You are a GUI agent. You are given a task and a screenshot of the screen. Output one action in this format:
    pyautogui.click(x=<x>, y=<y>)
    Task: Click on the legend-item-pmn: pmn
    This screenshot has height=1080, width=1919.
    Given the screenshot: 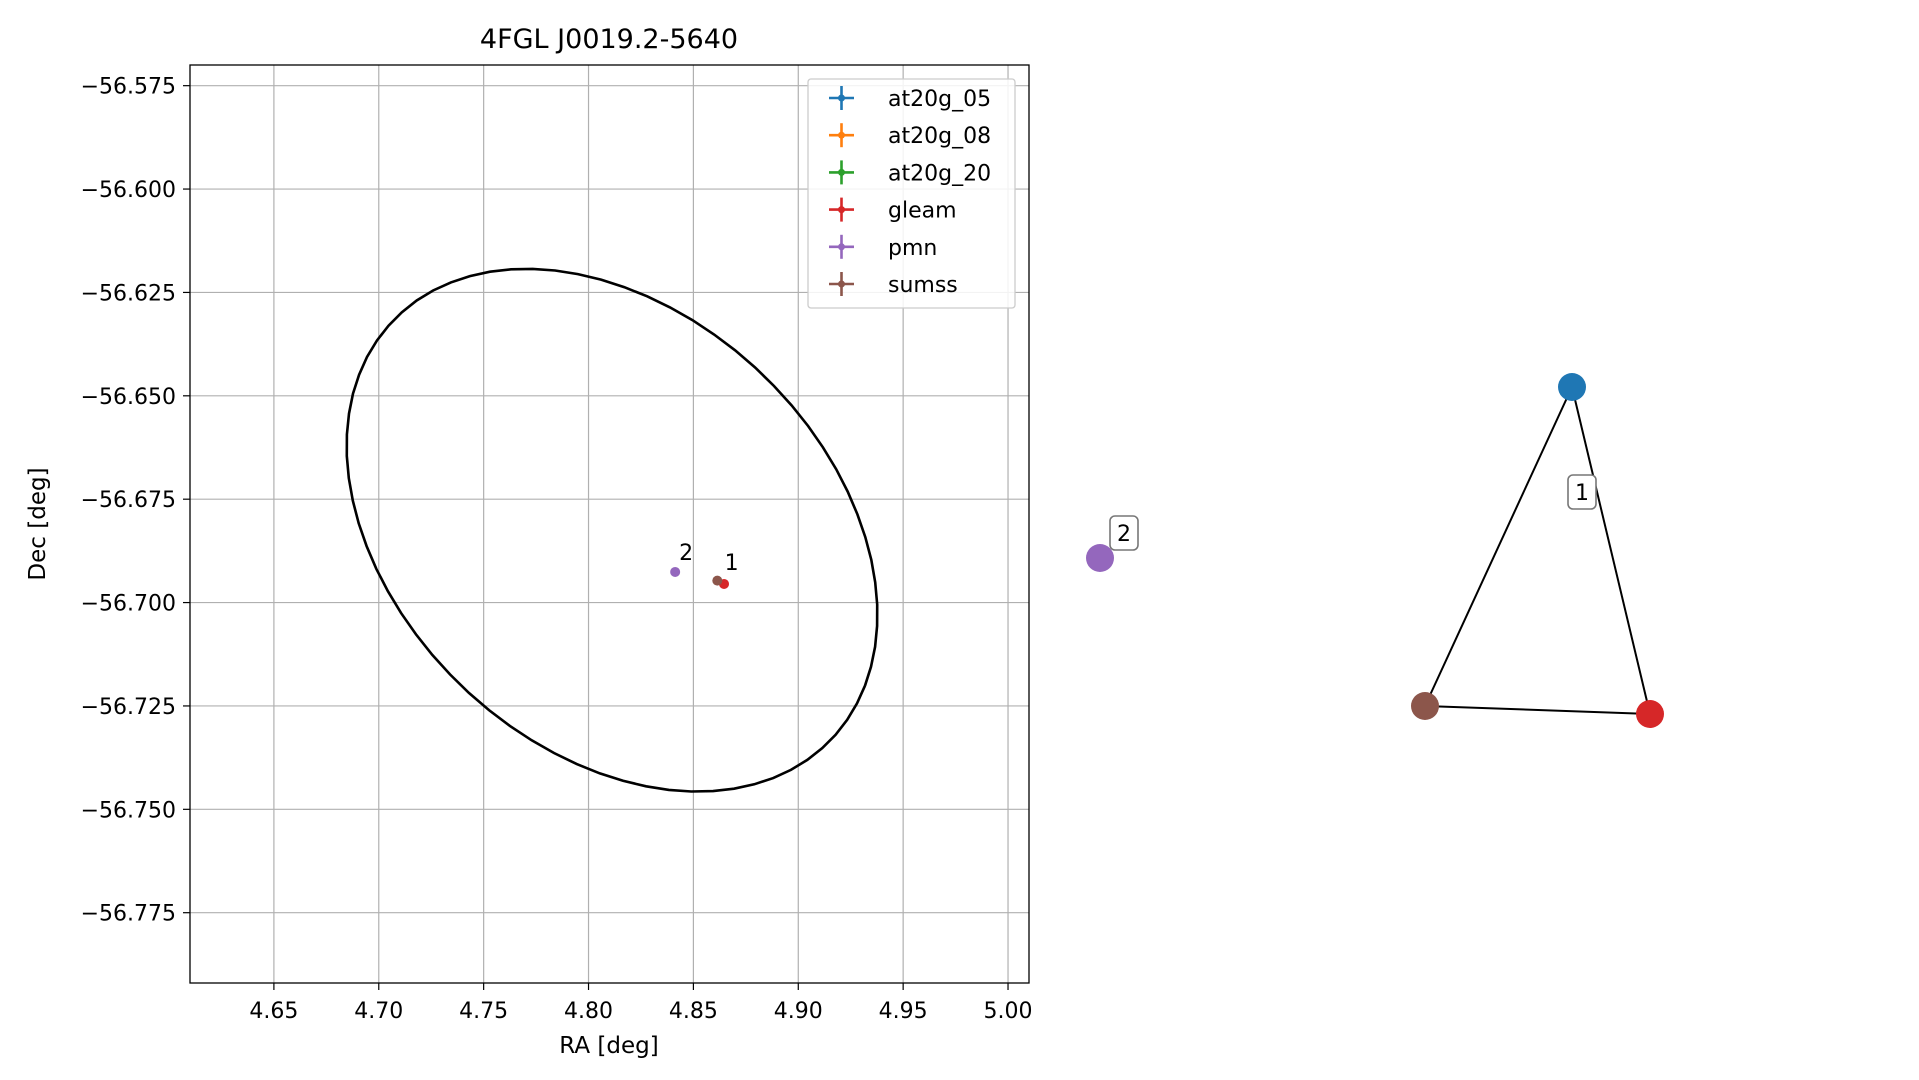 What is the action you would take?
    pyautogui.click(x=883, y=247)
    